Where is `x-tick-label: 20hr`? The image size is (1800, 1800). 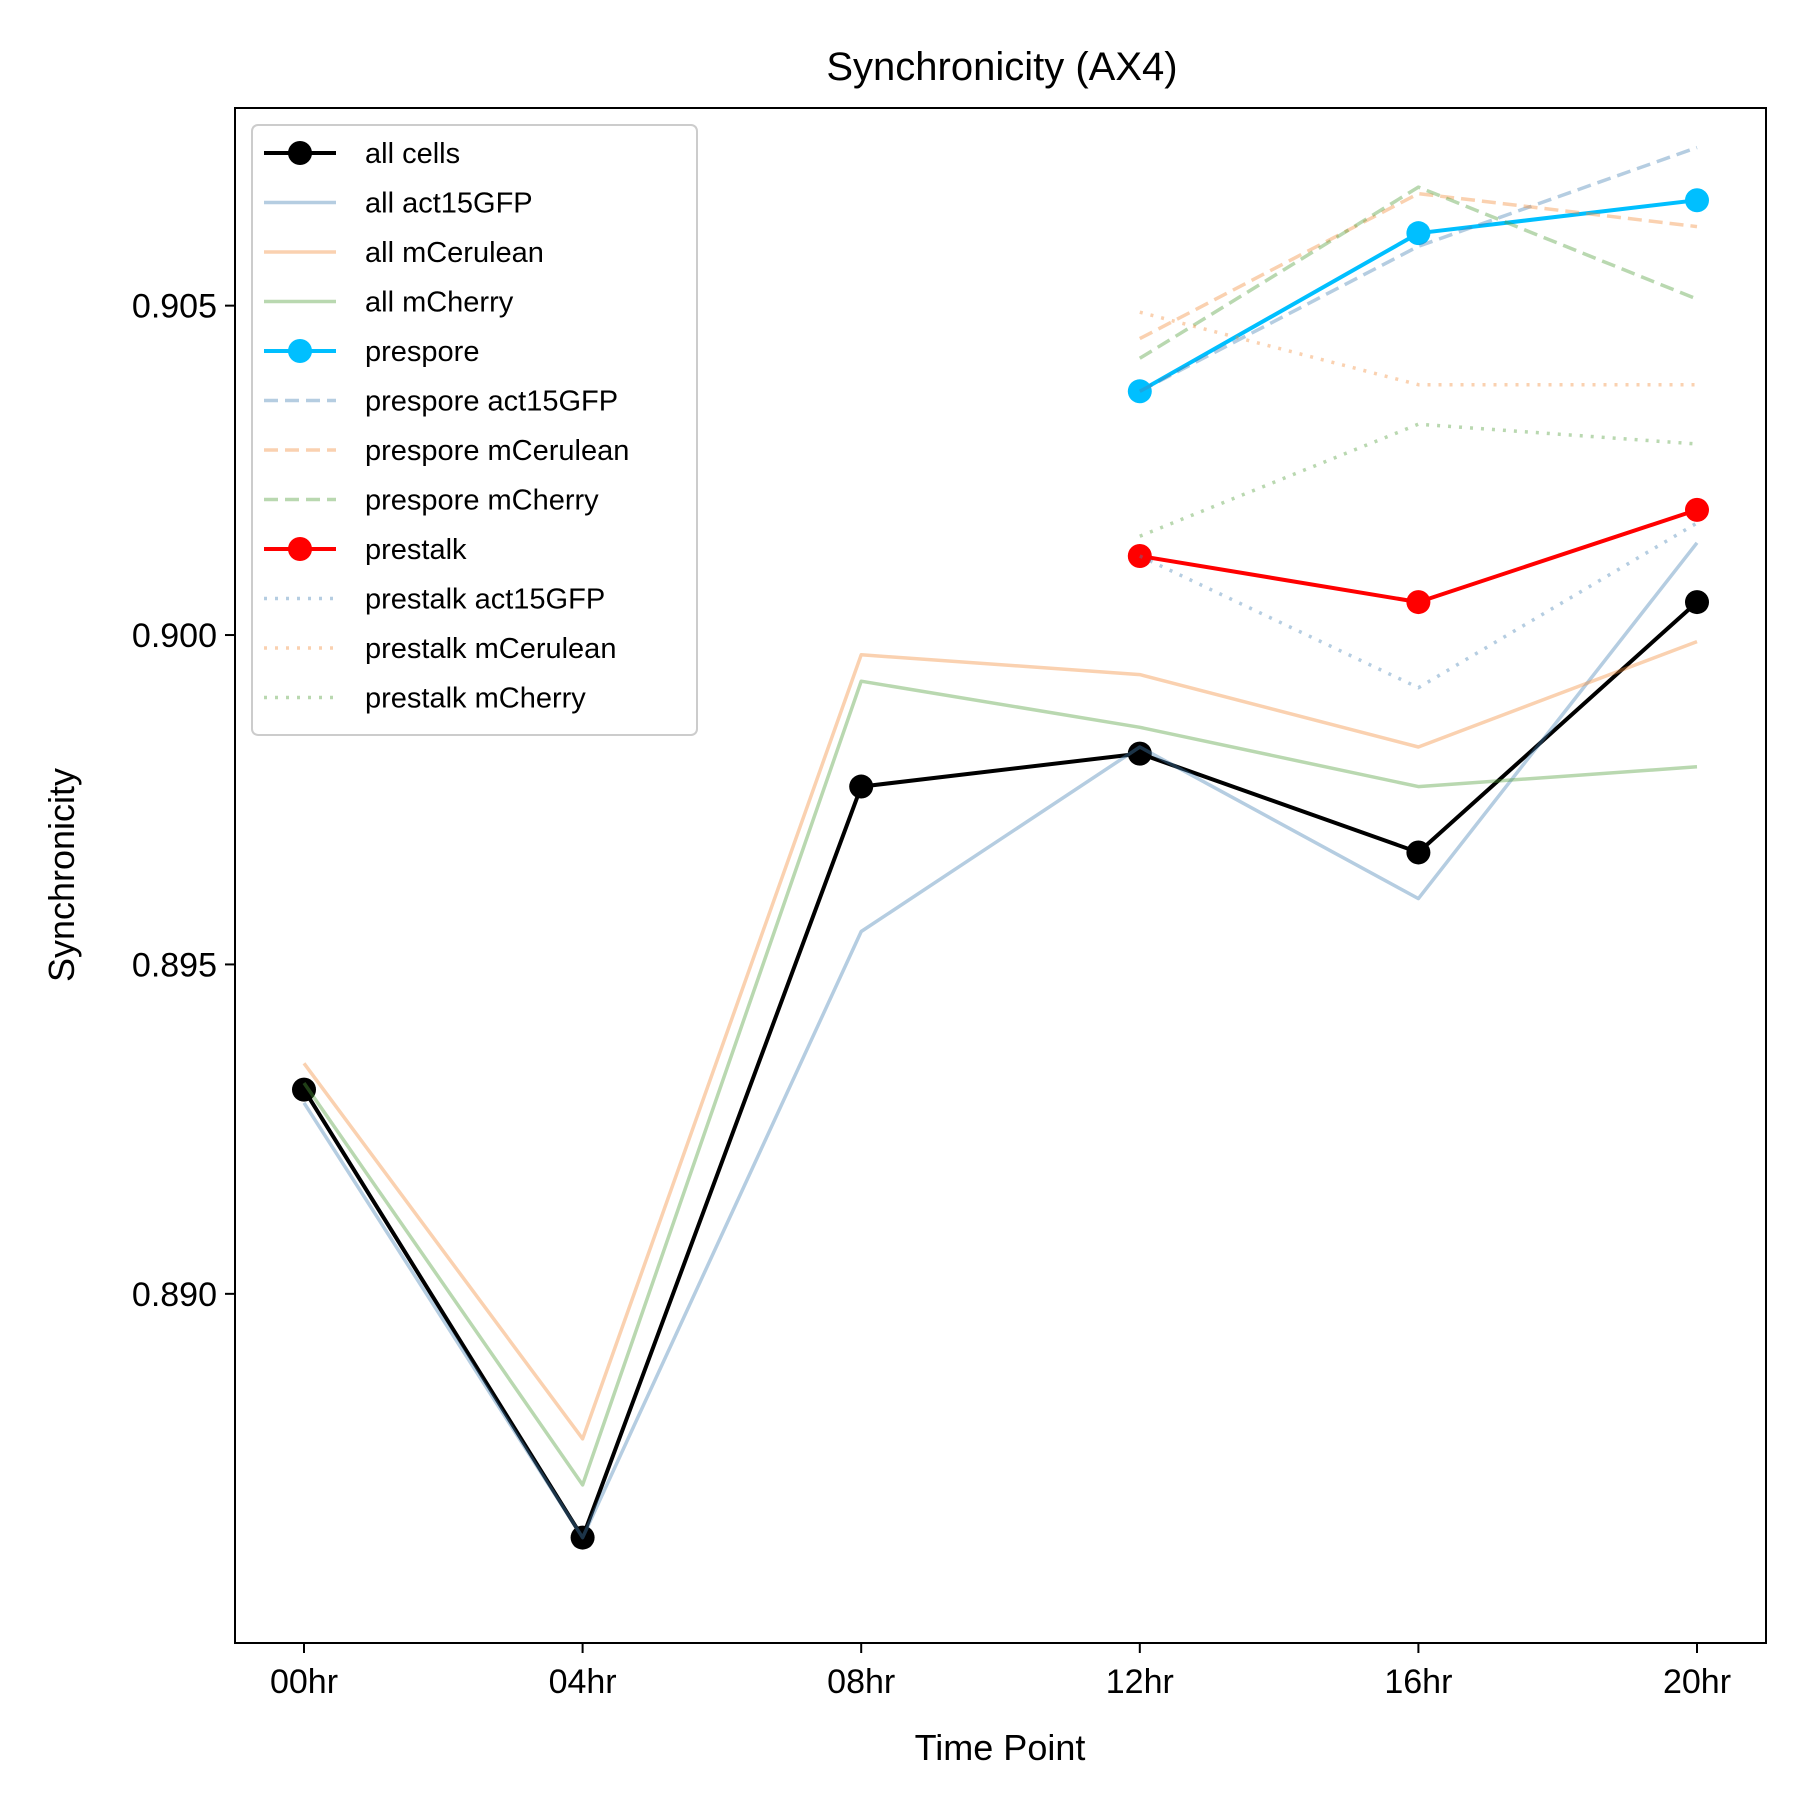 x-tick-label: 20hr is located at coordinates (1697, 1682).